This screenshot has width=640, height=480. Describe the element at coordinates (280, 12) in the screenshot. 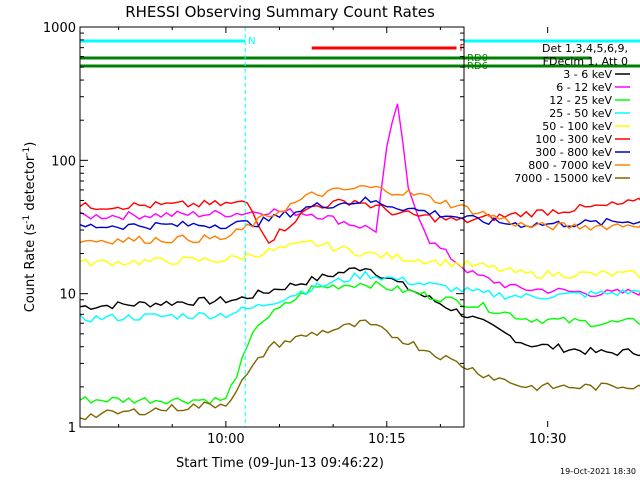

I see `chart-title: RHESSI Observing Summary Count Rates` at that location.